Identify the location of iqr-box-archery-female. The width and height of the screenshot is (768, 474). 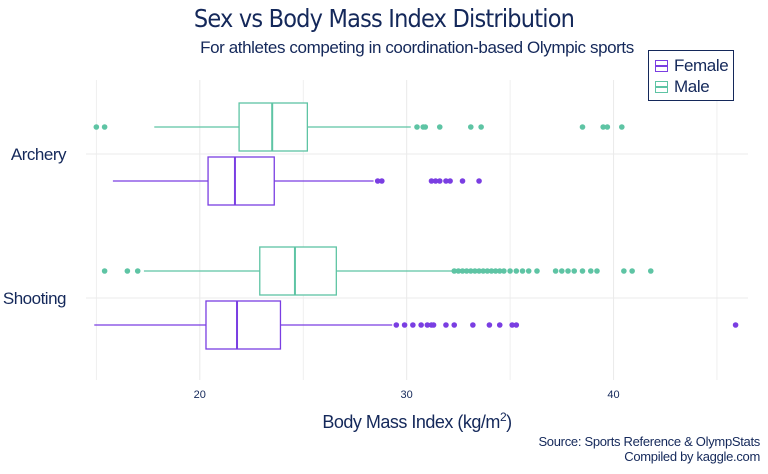
(241, 181).